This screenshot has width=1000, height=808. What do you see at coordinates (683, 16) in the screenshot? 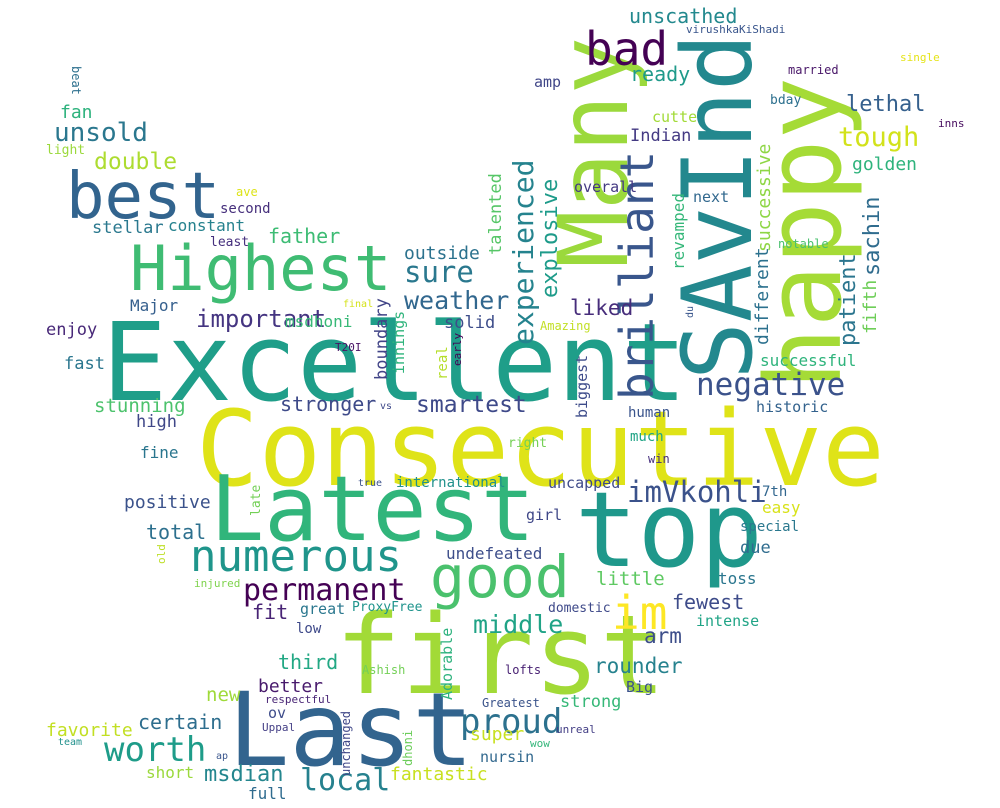
I see `word: unscathed` at bounding box center [683, 16].